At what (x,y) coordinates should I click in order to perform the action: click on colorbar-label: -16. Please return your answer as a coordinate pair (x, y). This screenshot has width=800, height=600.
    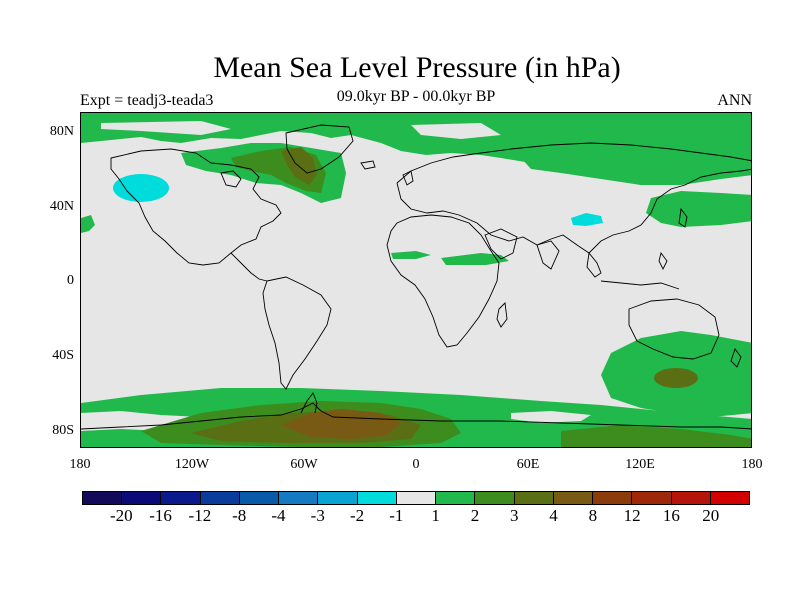
    Looking at the image, I should click on (160, 515).